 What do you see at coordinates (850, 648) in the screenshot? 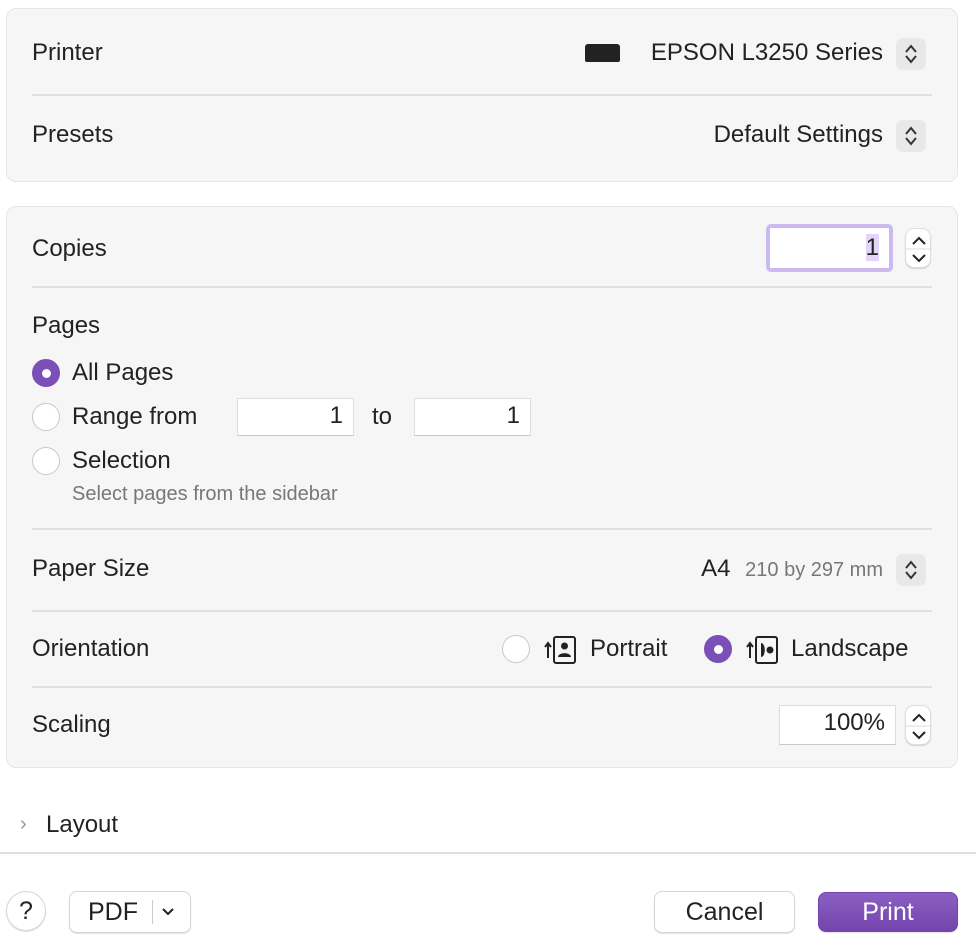
I see `landscape-label: Landscape` at bounding box center [850, 648].